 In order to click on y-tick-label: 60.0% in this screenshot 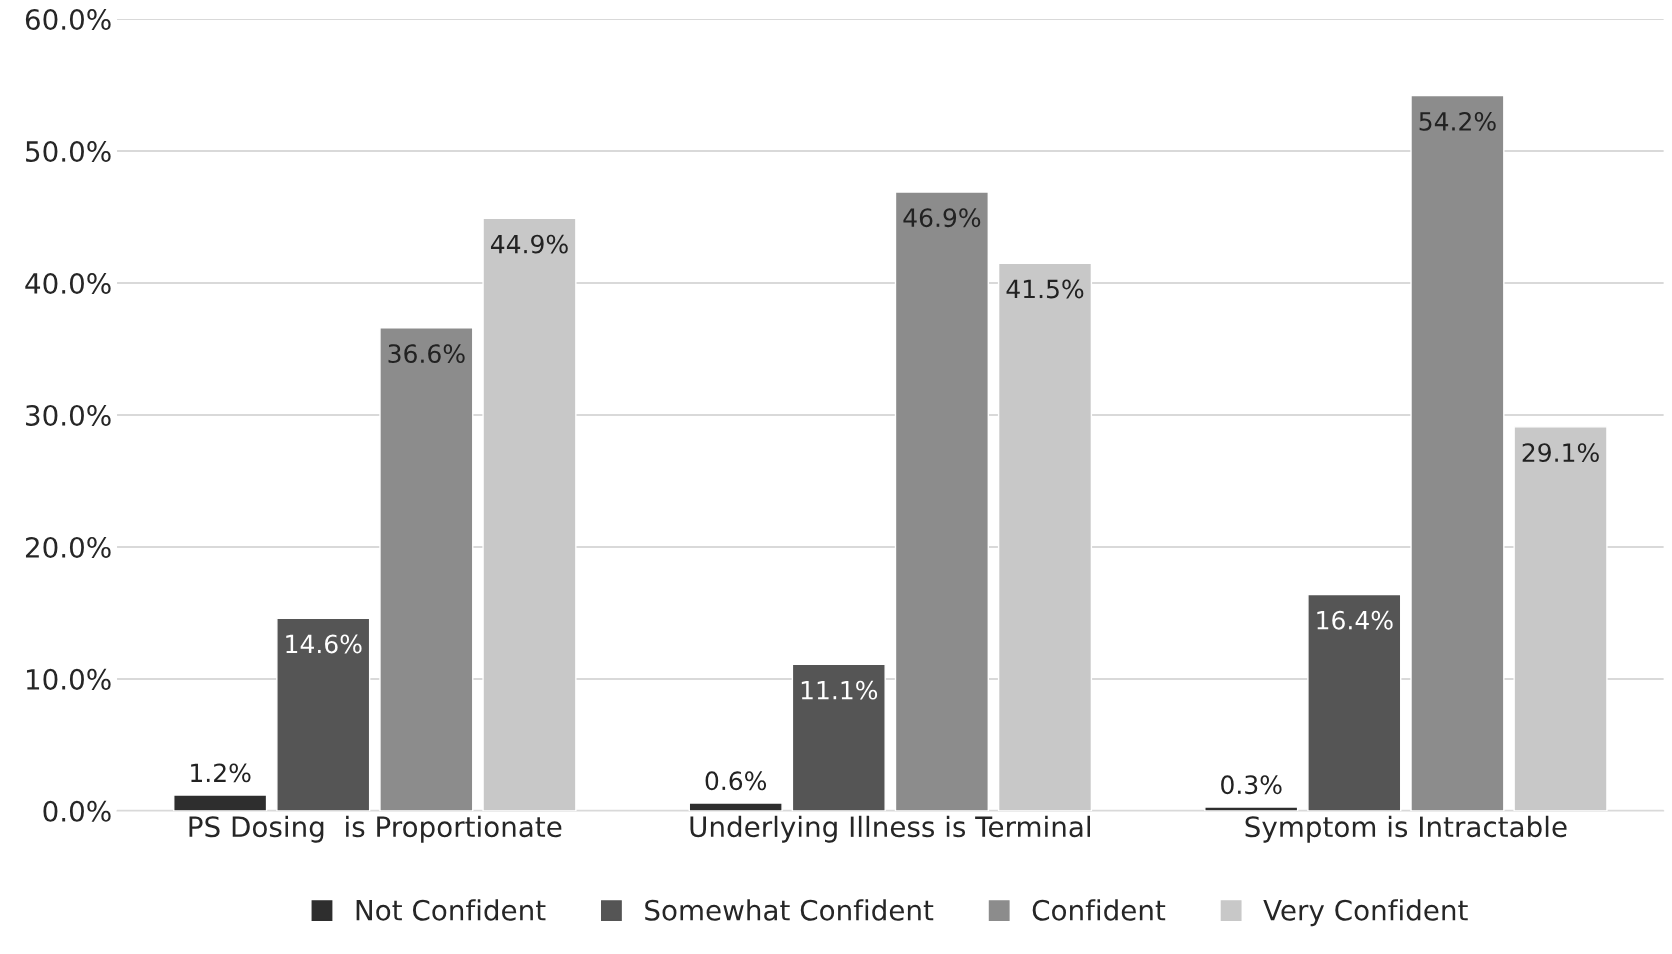, I will do `click(68, 20)`.